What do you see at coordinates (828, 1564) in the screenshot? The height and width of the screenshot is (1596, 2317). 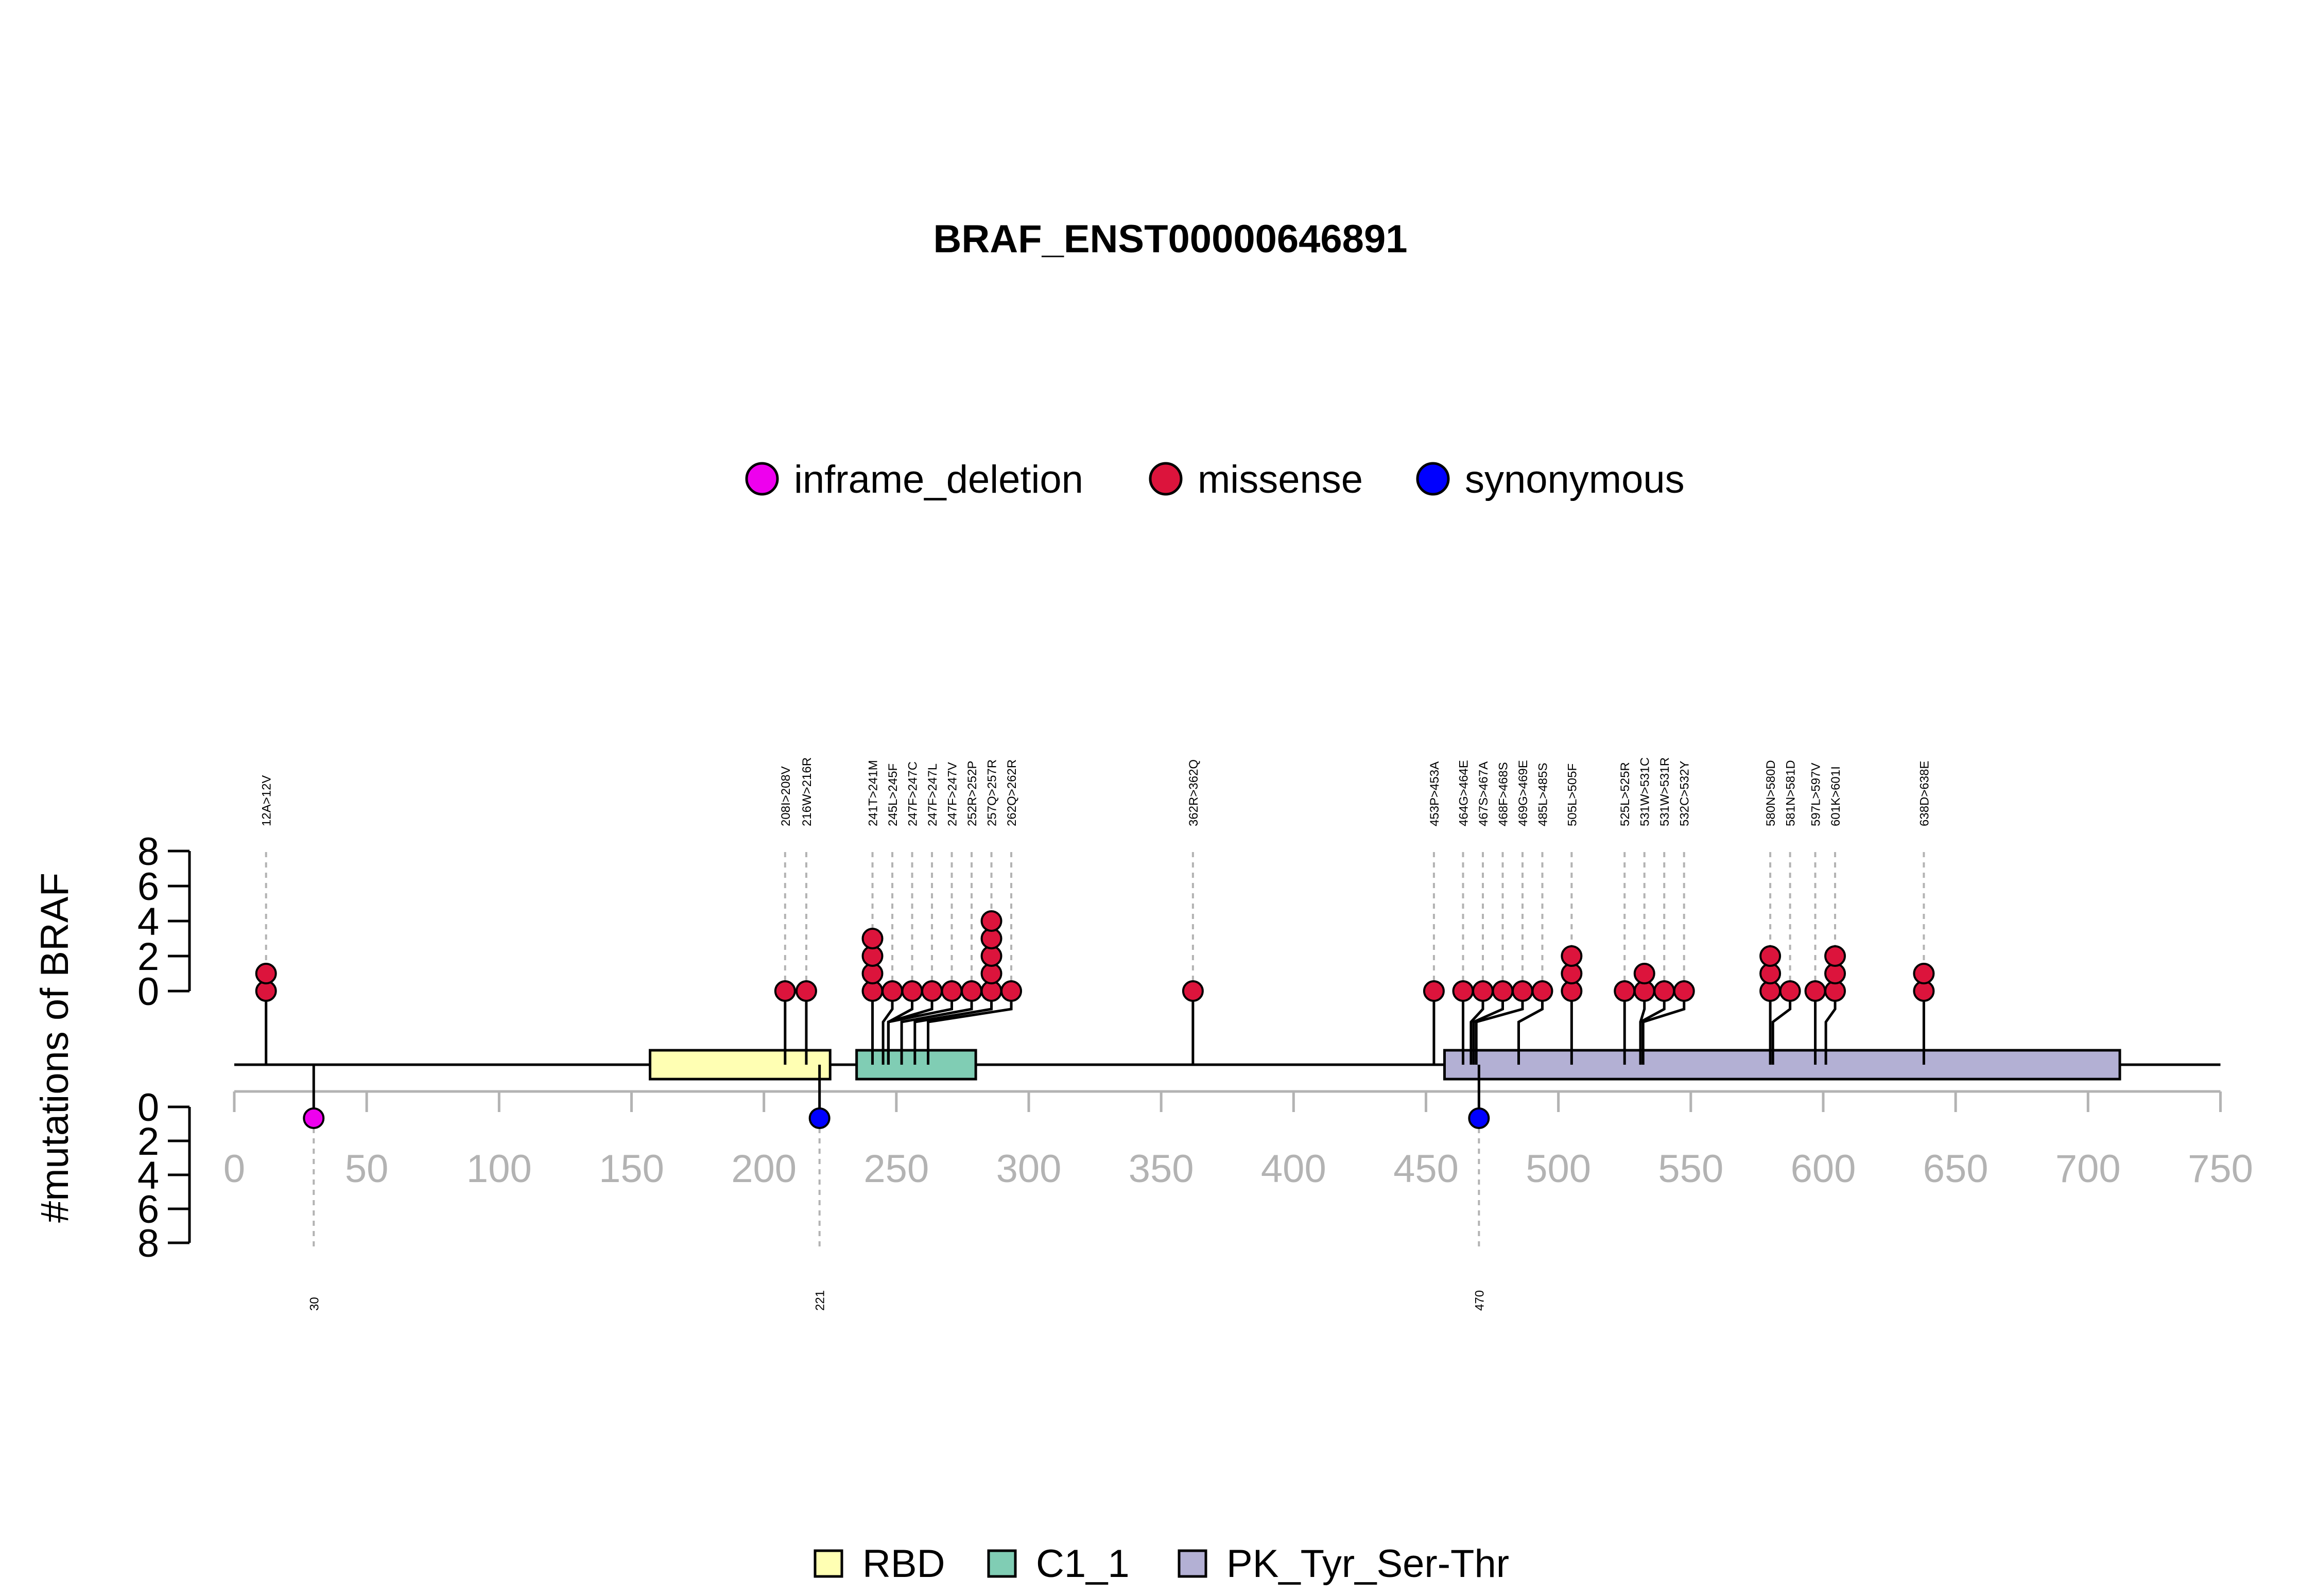 I see `domain-legend-swatch-RBD` at bounding box center [828, 1564].